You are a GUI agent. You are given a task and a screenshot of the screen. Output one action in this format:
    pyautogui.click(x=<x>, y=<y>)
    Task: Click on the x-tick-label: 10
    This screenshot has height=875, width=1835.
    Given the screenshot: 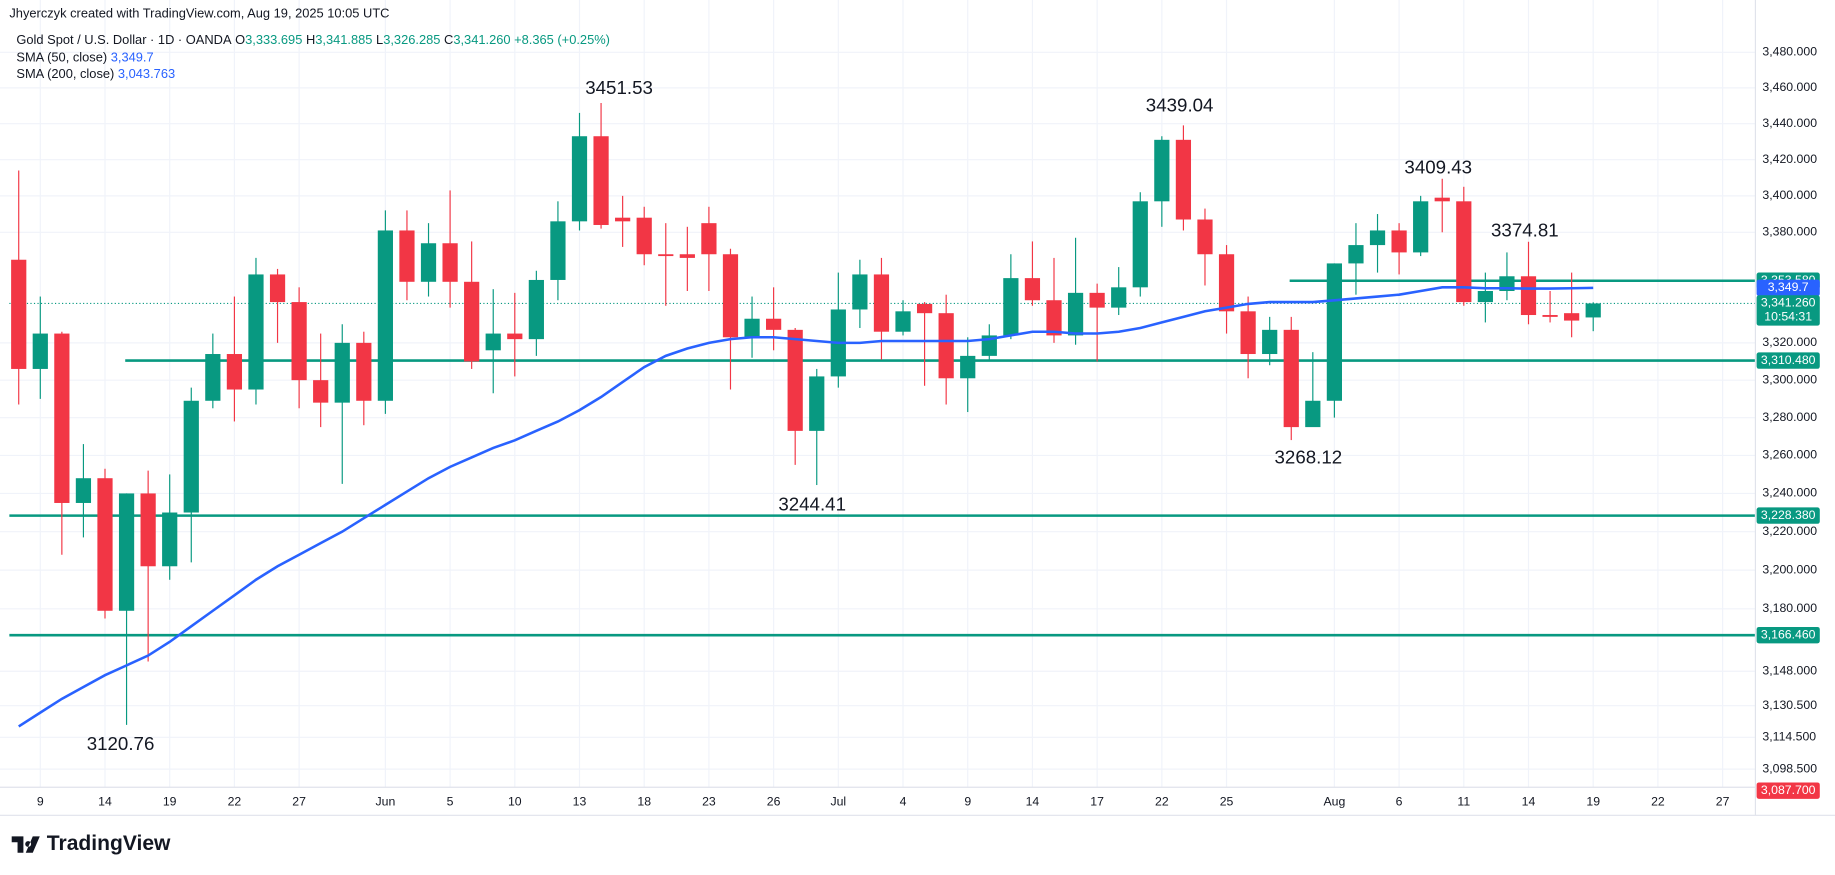 What is the action you would take?
    pyautogui.click(x=515, y=802)
    